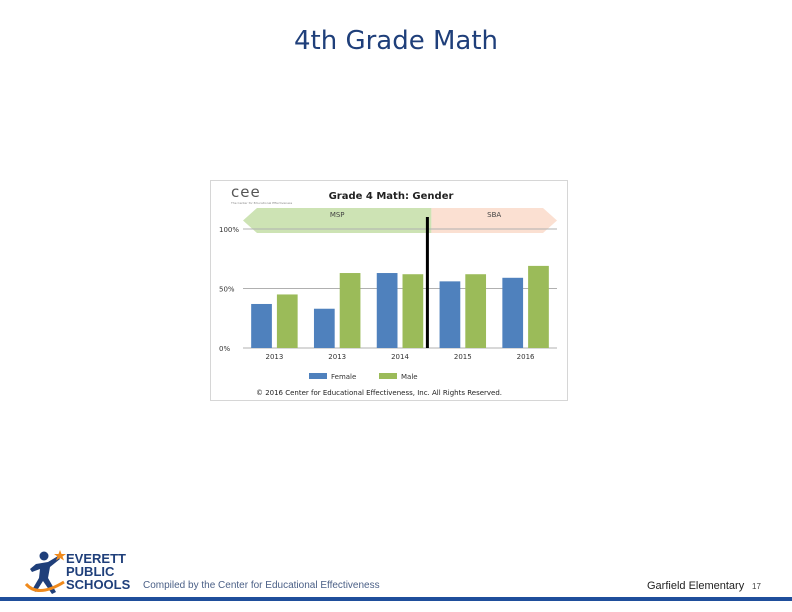  Describe the element at coordinates (261, 203) in the screenshot. I see `cee-logo-tagline: The Center for Educational Effectiveness` at that location.